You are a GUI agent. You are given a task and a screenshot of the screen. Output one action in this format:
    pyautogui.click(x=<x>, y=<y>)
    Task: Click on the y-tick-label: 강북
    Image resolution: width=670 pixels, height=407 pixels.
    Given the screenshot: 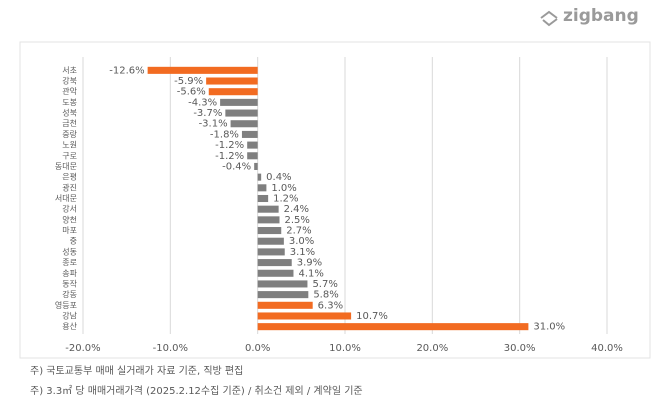 What is the action you would take?
    pyautogui.click(x=69, y=81)
    